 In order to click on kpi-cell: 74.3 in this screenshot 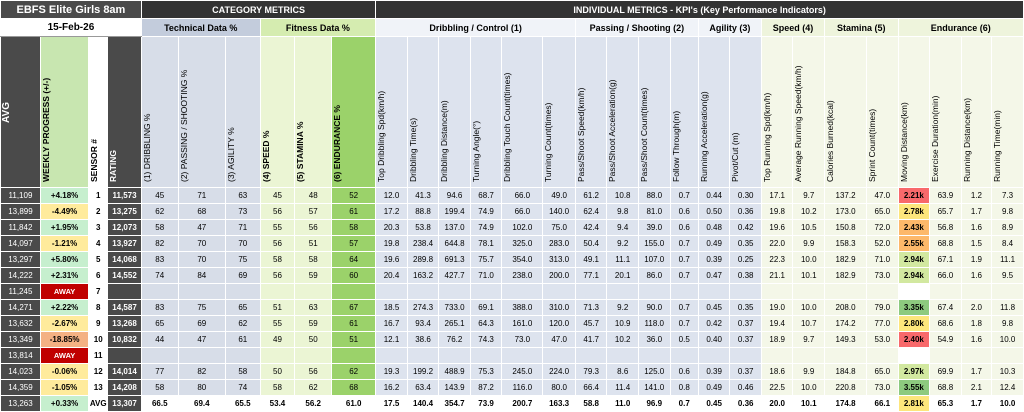, I will do `click(486, 339)`.